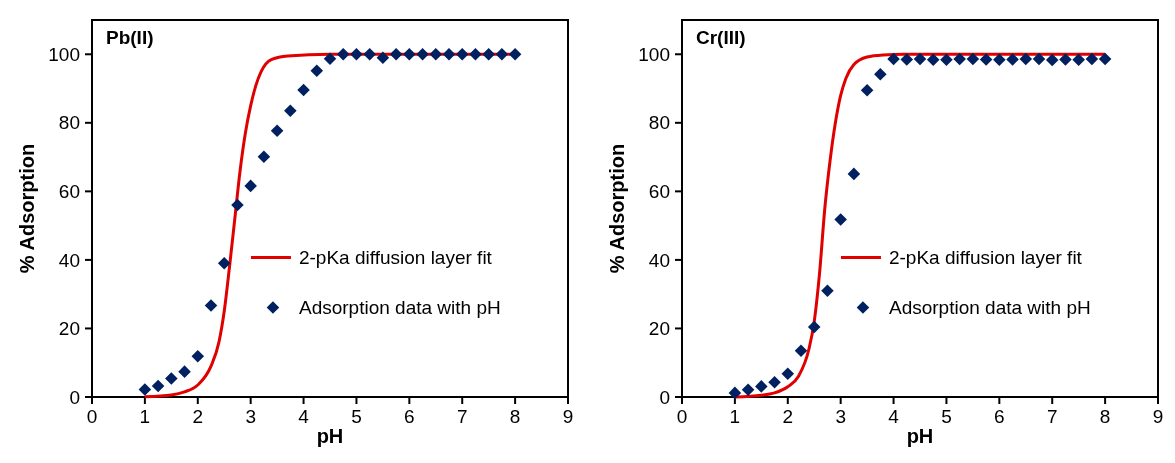 Image resolution: width=1175 pixels, height=463 pixels. Describe the element at coordinates (130, 37) in the screenshot. I see `chart-title: Pb(II)` at that location.